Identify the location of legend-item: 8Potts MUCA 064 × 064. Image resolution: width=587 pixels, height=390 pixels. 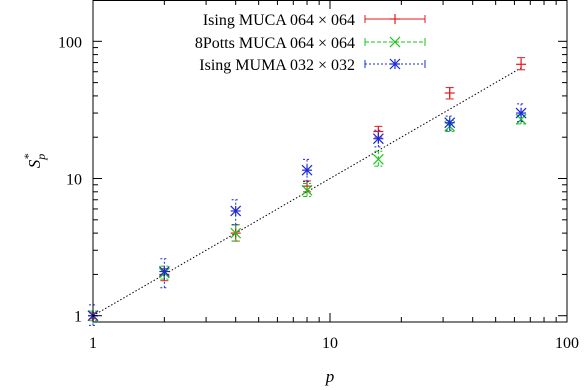
(310, 43).